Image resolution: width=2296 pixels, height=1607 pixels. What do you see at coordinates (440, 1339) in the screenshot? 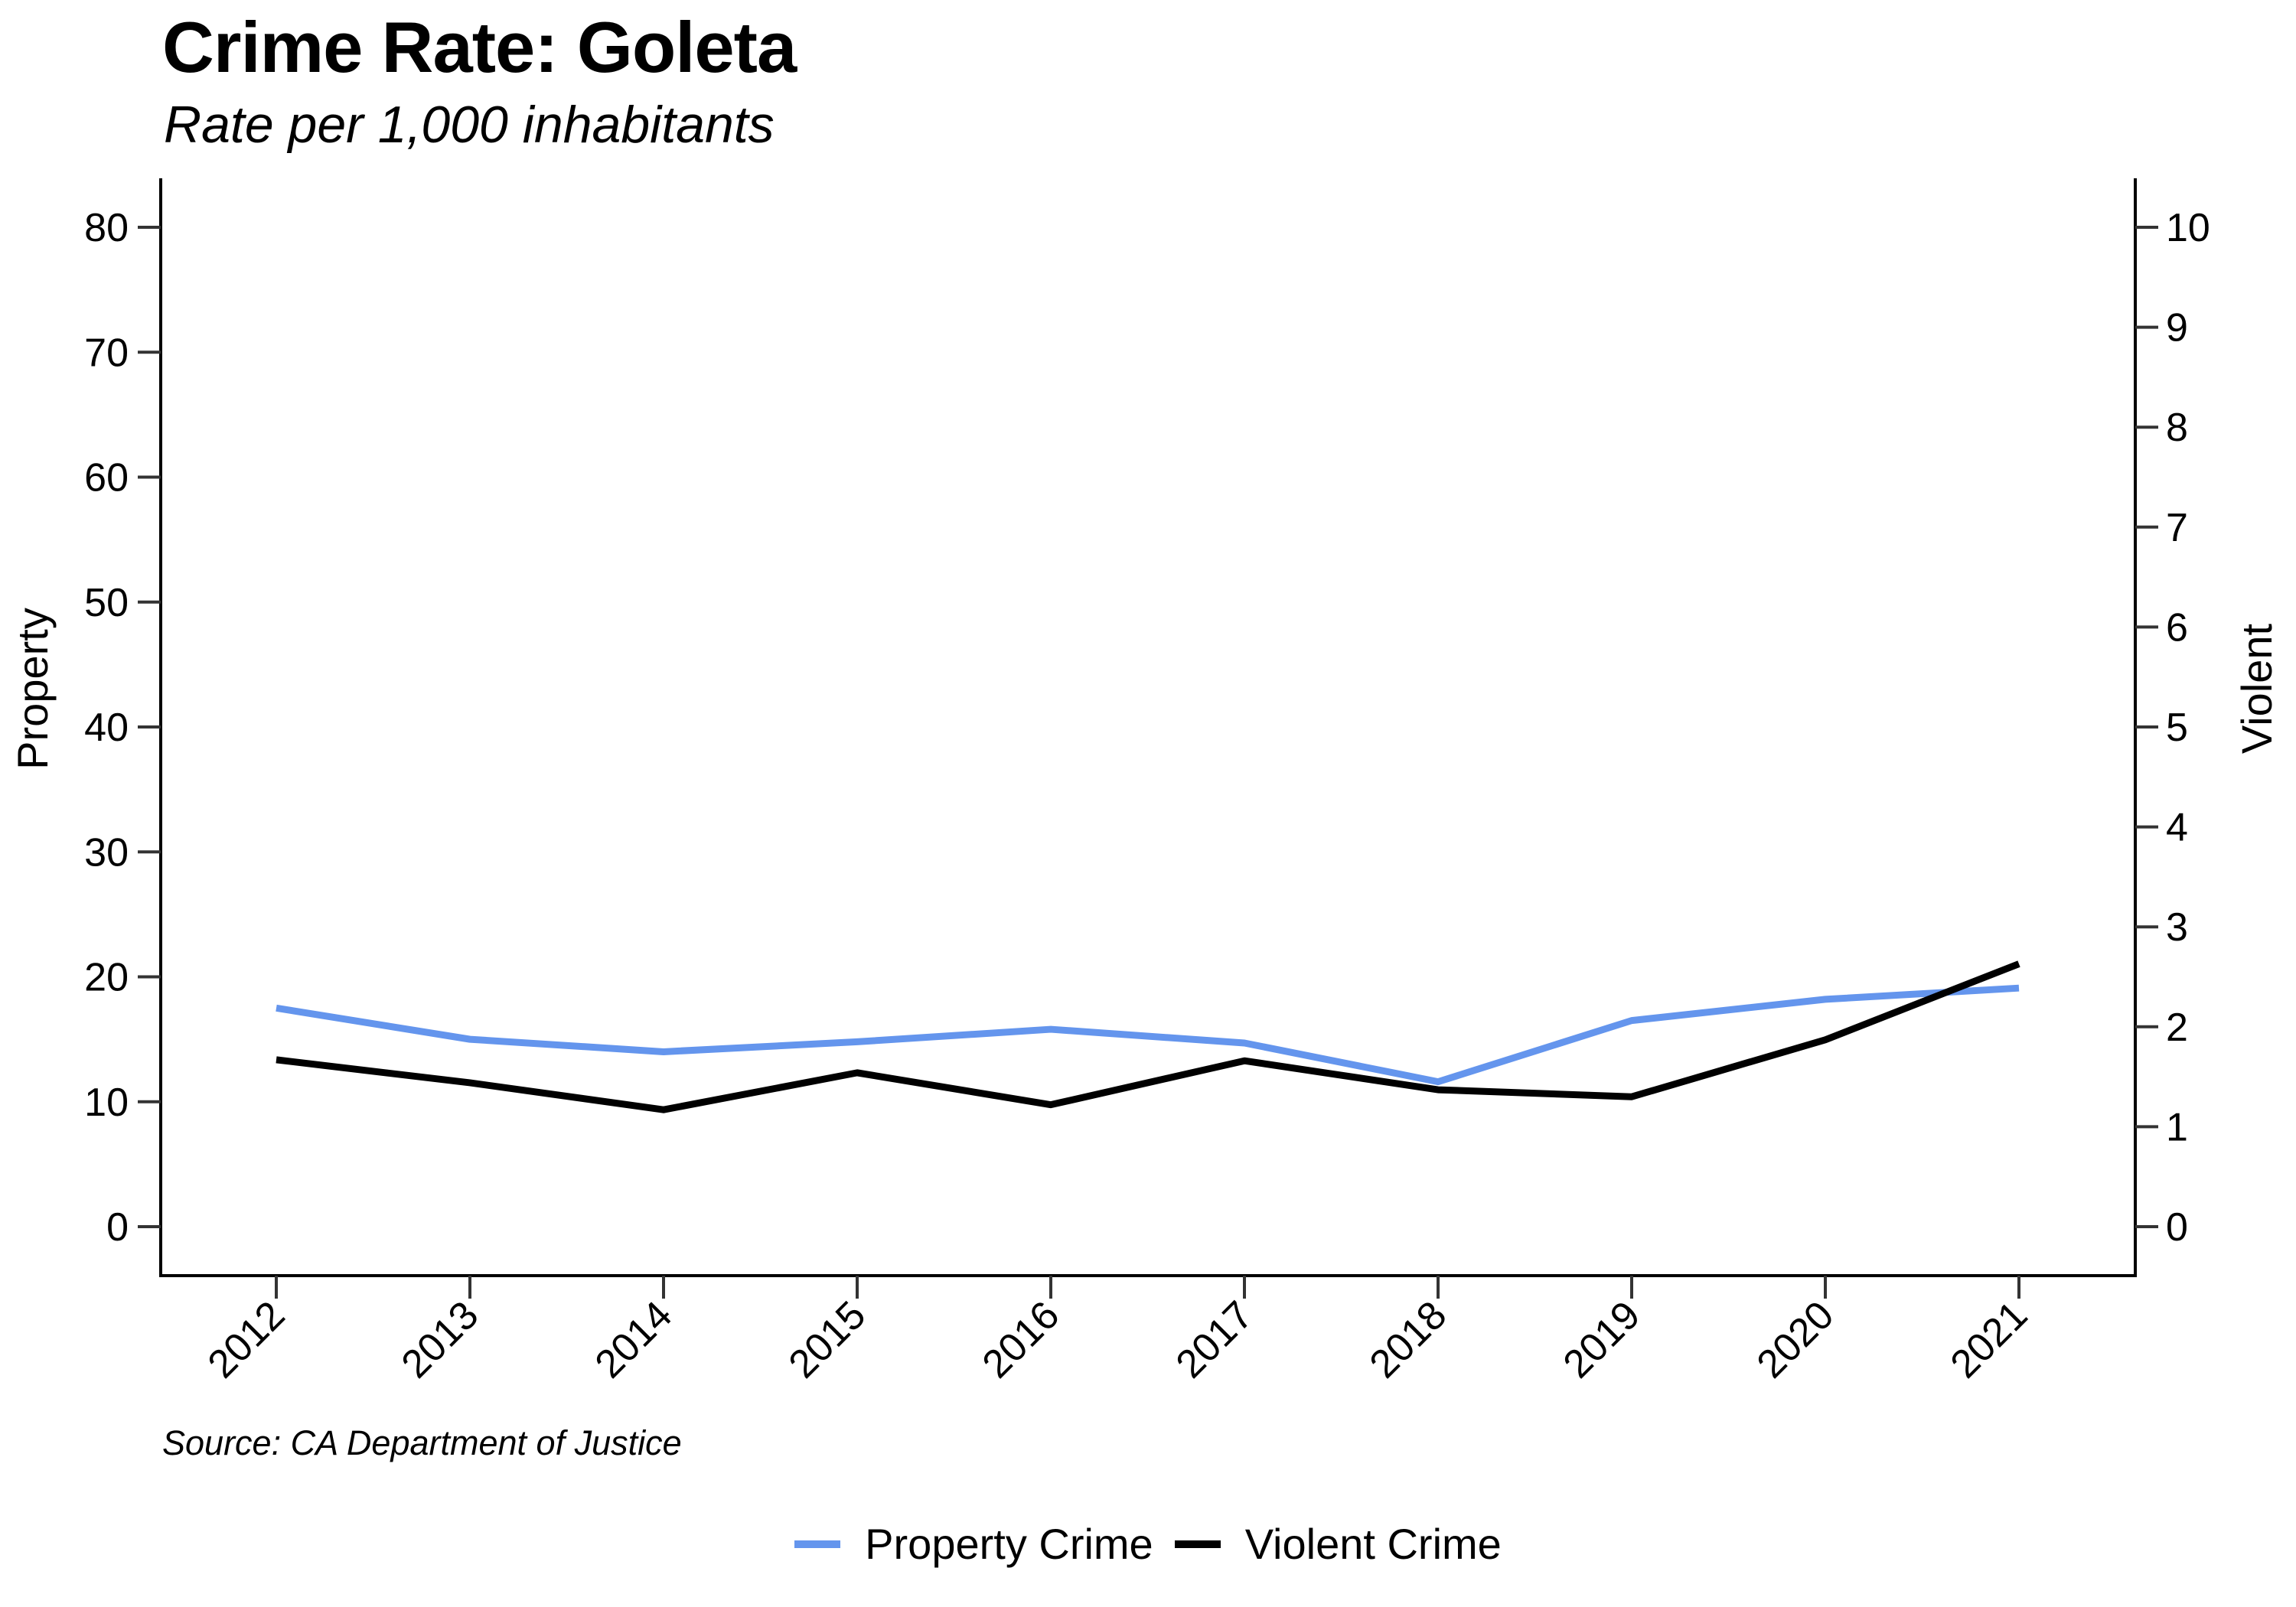
I see `x-tick-label: 2013` at bounding box center [440, 1339].